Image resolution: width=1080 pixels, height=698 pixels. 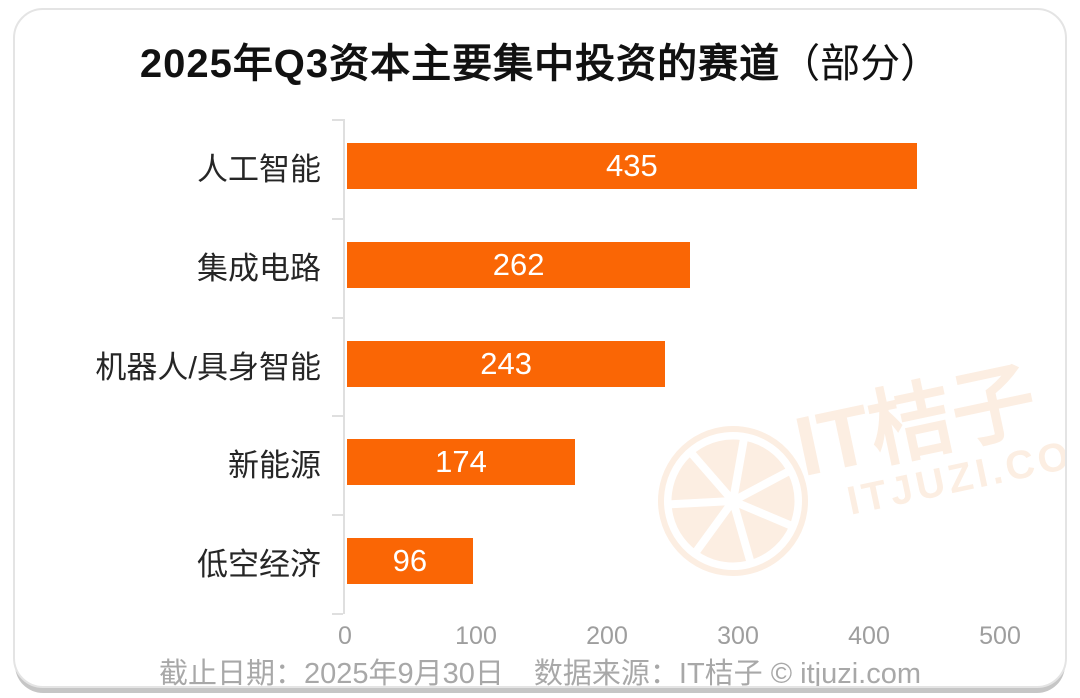 What do you see at coordinates (727, 673) in the screenshot?
I see `footnote-data-source: 数据来源：IT桔子 © itjuzi.com` at bounding box center [727, 673].